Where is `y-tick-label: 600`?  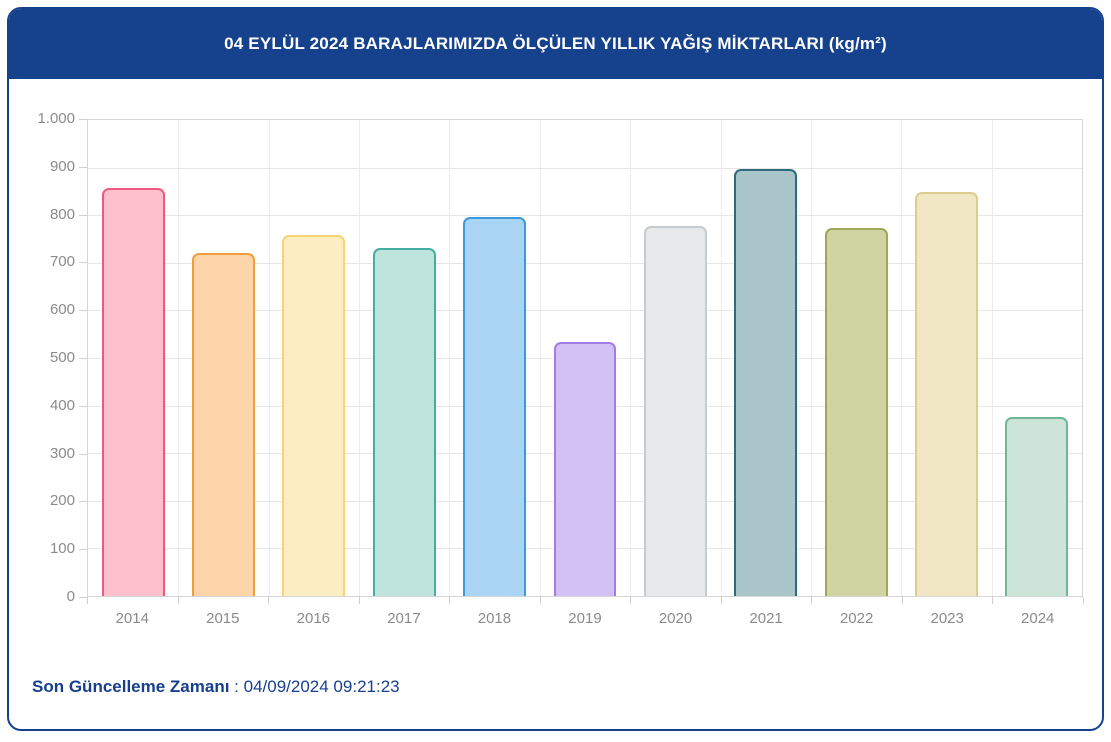 y-tick-label: 600 is located at coordinates (62, 310).